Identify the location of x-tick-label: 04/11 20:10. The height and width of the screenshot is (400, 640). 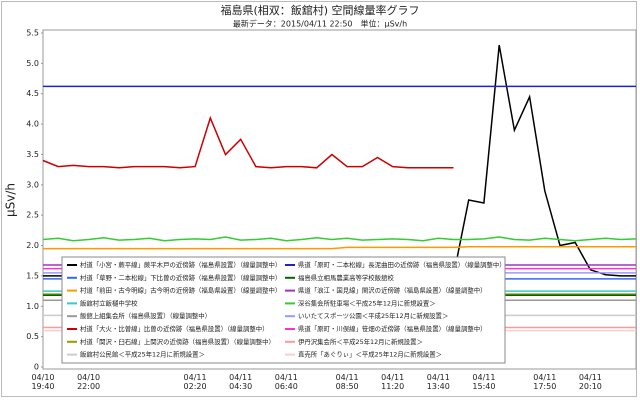
(590, 382).